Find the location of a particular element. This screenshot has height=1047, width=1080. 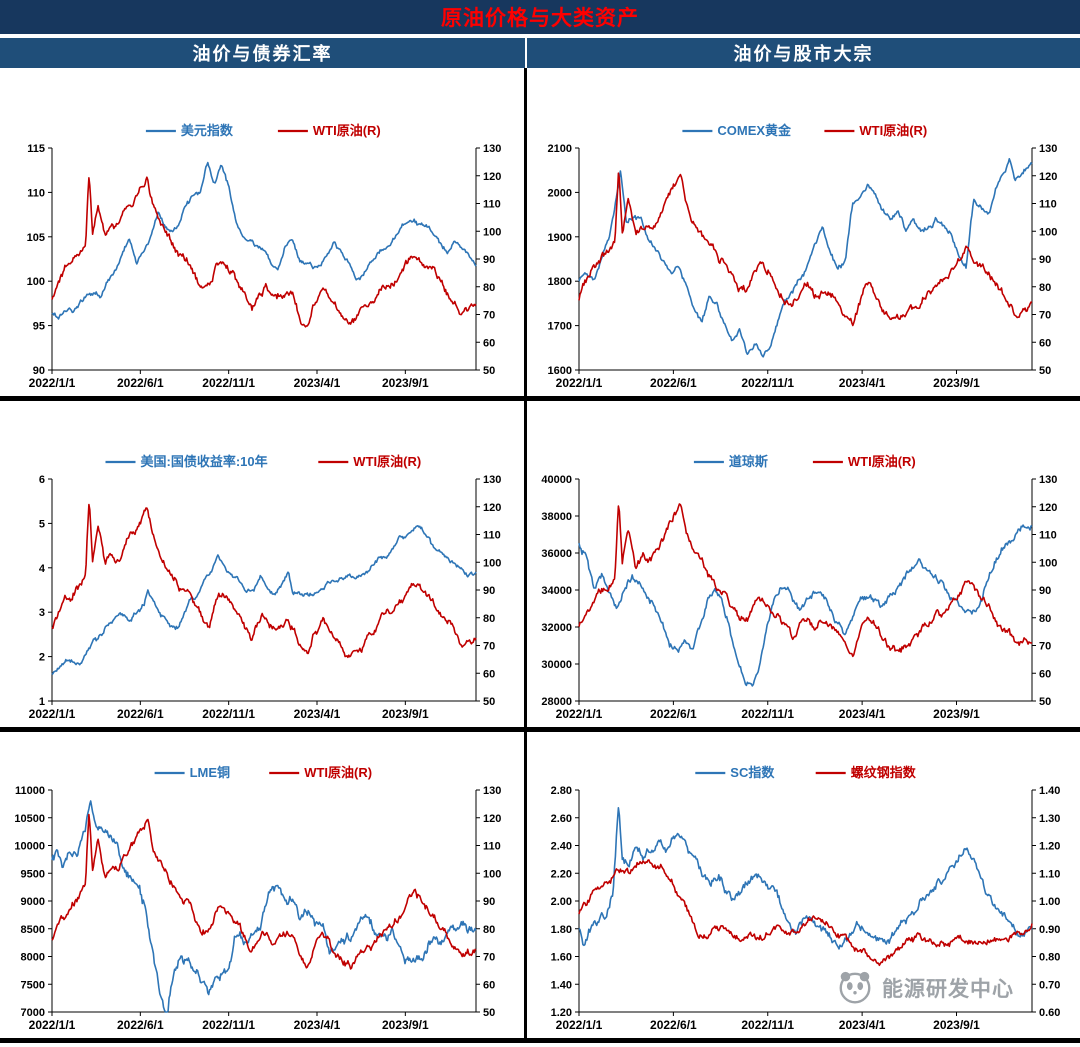

svg-text: 8000 is located at coordinates (33, 958).